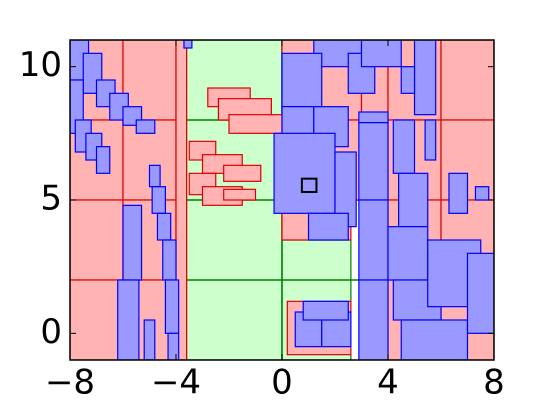 Image resolution: width=550 pixels, height=400 pixels. What do you see at coordinates (51, 332) in the screenshot?
I see `y-tick-label: 0` at bounding box center [51, 332].